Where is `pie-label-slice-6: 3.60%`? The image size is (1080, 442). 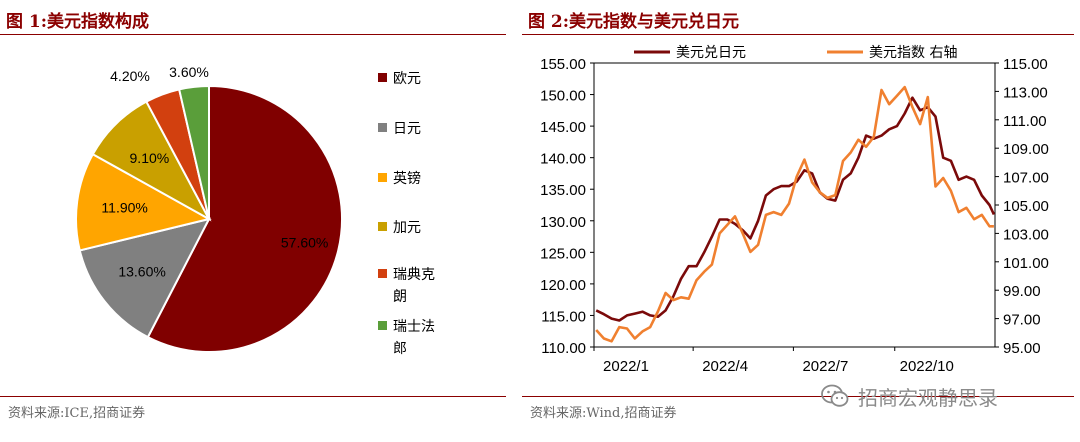 pie-label-slice-6: 3.60% is located at coordinates (189, 72).